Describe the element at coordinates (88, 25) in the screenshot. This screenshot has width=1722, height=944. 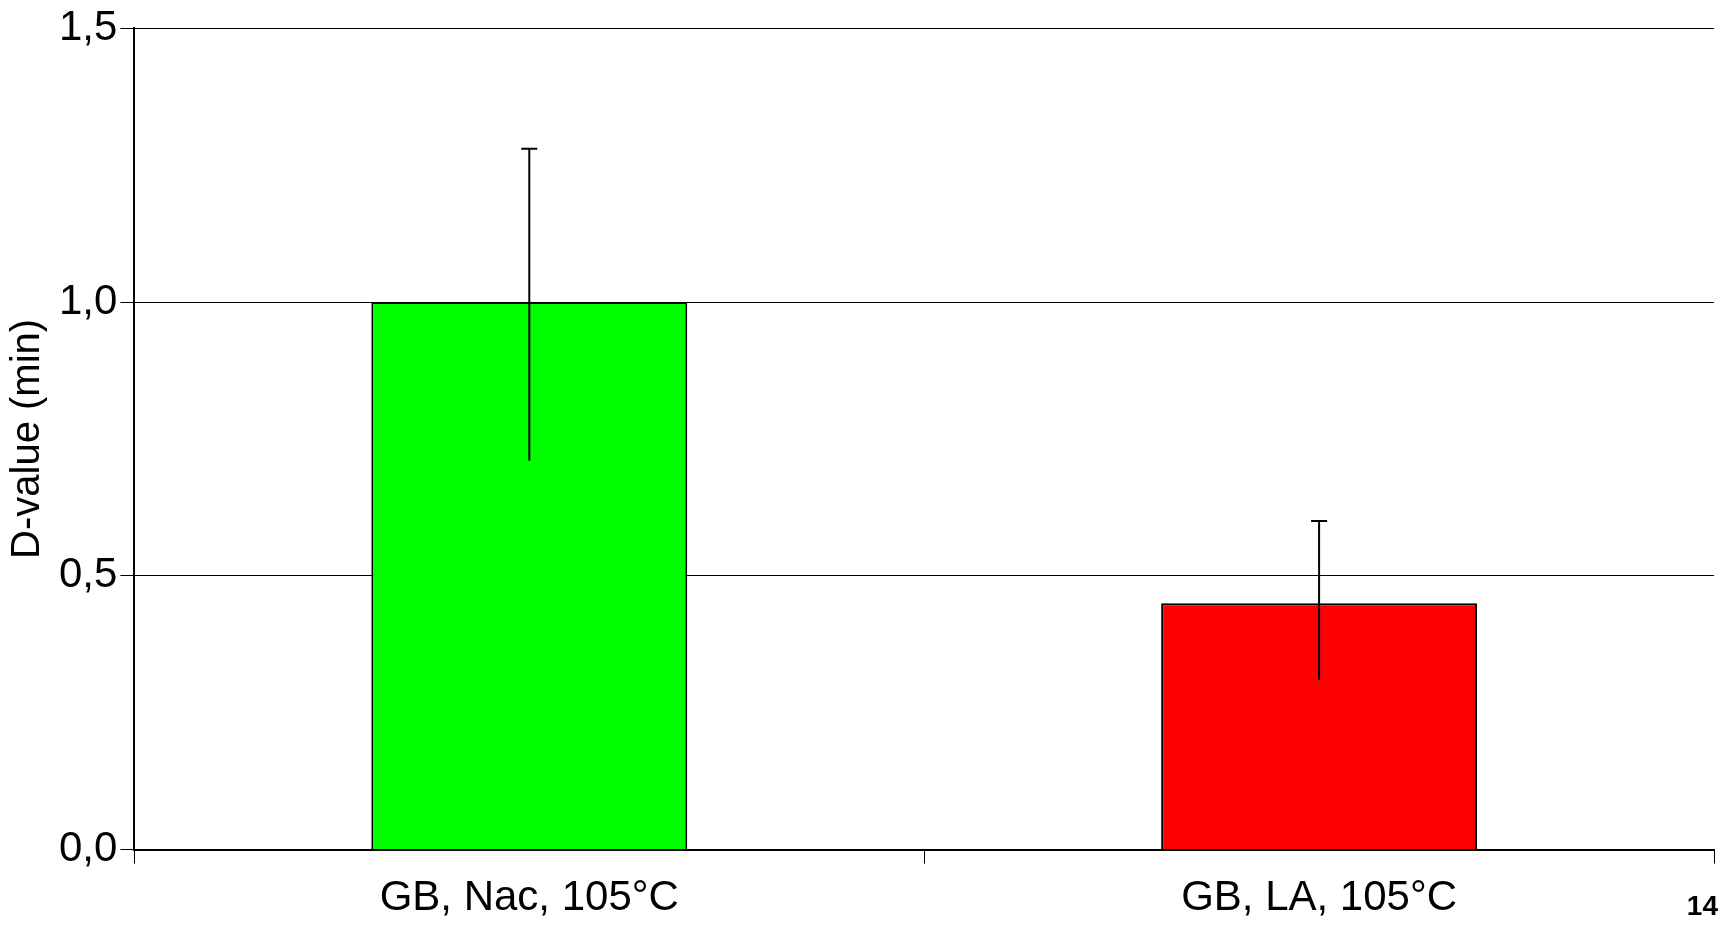
I see `y-tick-label: 1,5` at that location.